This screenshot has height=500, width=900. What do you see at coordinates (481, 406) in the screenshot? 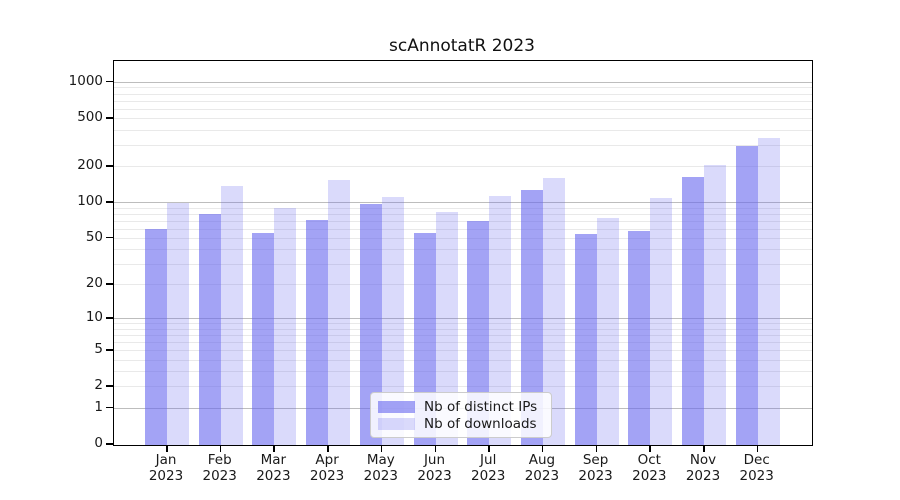
I see `legend-label-distinct-ips: Nb of distinct IPs` at bounding box center [481, 406].